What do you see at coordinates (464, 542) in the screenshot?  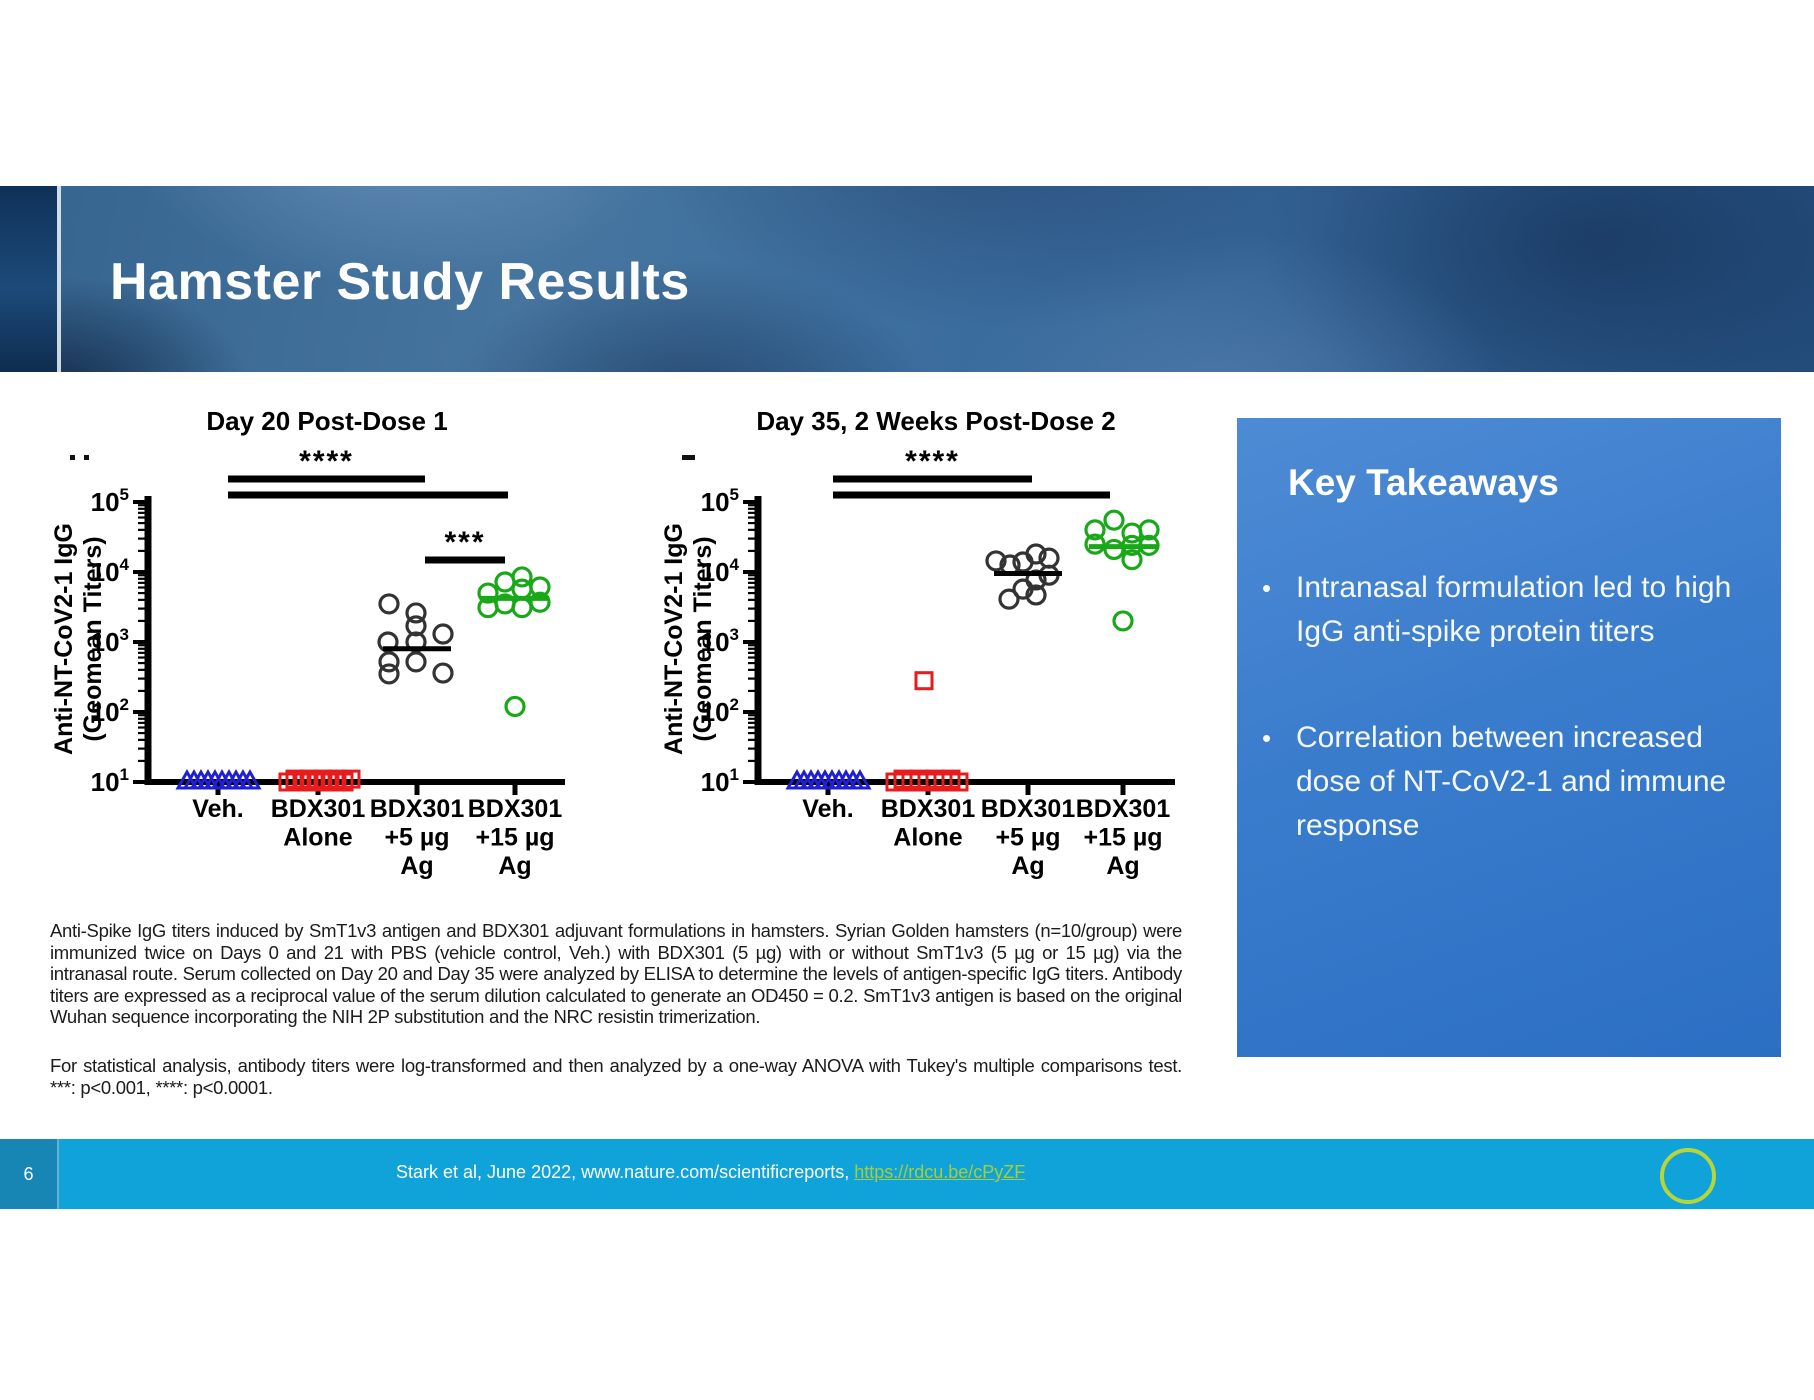 I see `significance-label: ***` at bounding box center [464, 542].